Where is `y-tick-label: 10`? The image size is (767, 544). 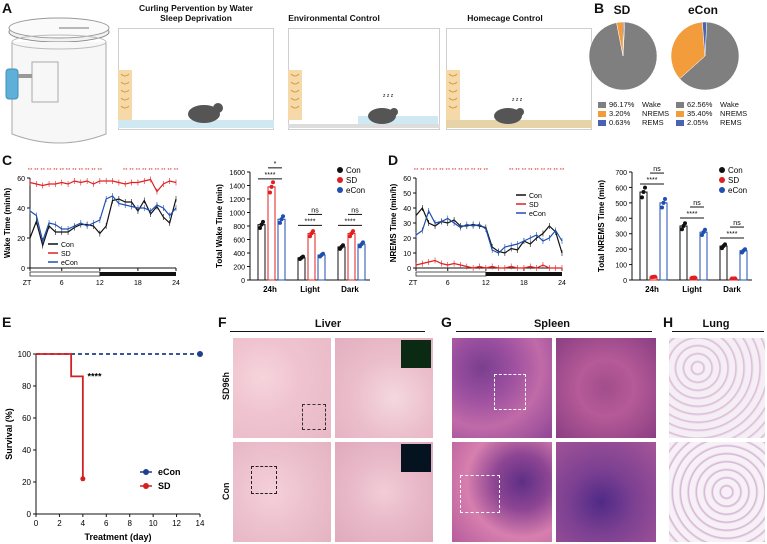 y-tick-label: 10 is located at coordinates (407, 254).